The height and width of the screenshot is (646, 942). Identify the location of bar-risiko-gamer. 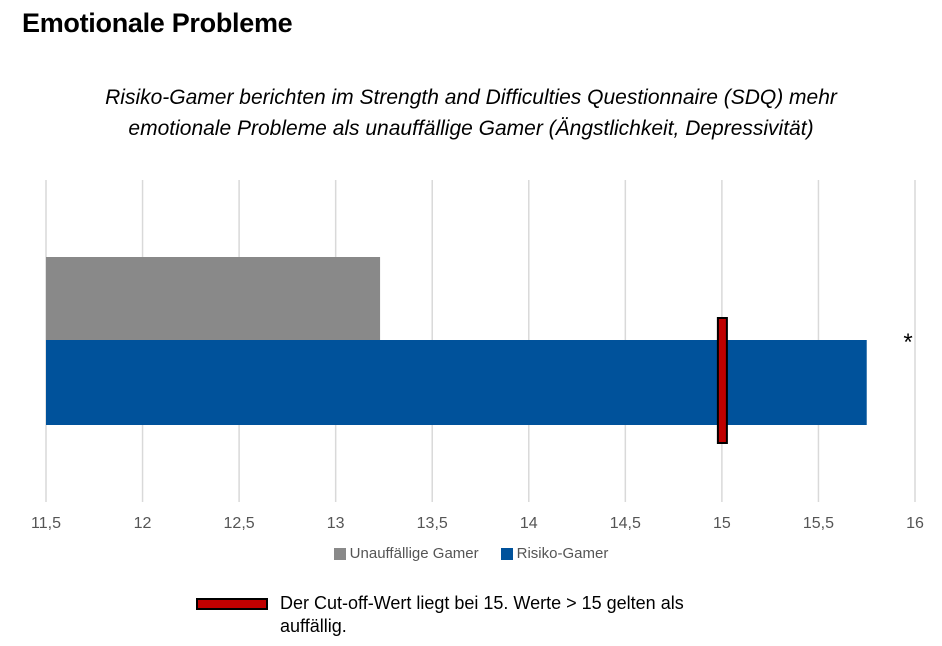
(456, 382).